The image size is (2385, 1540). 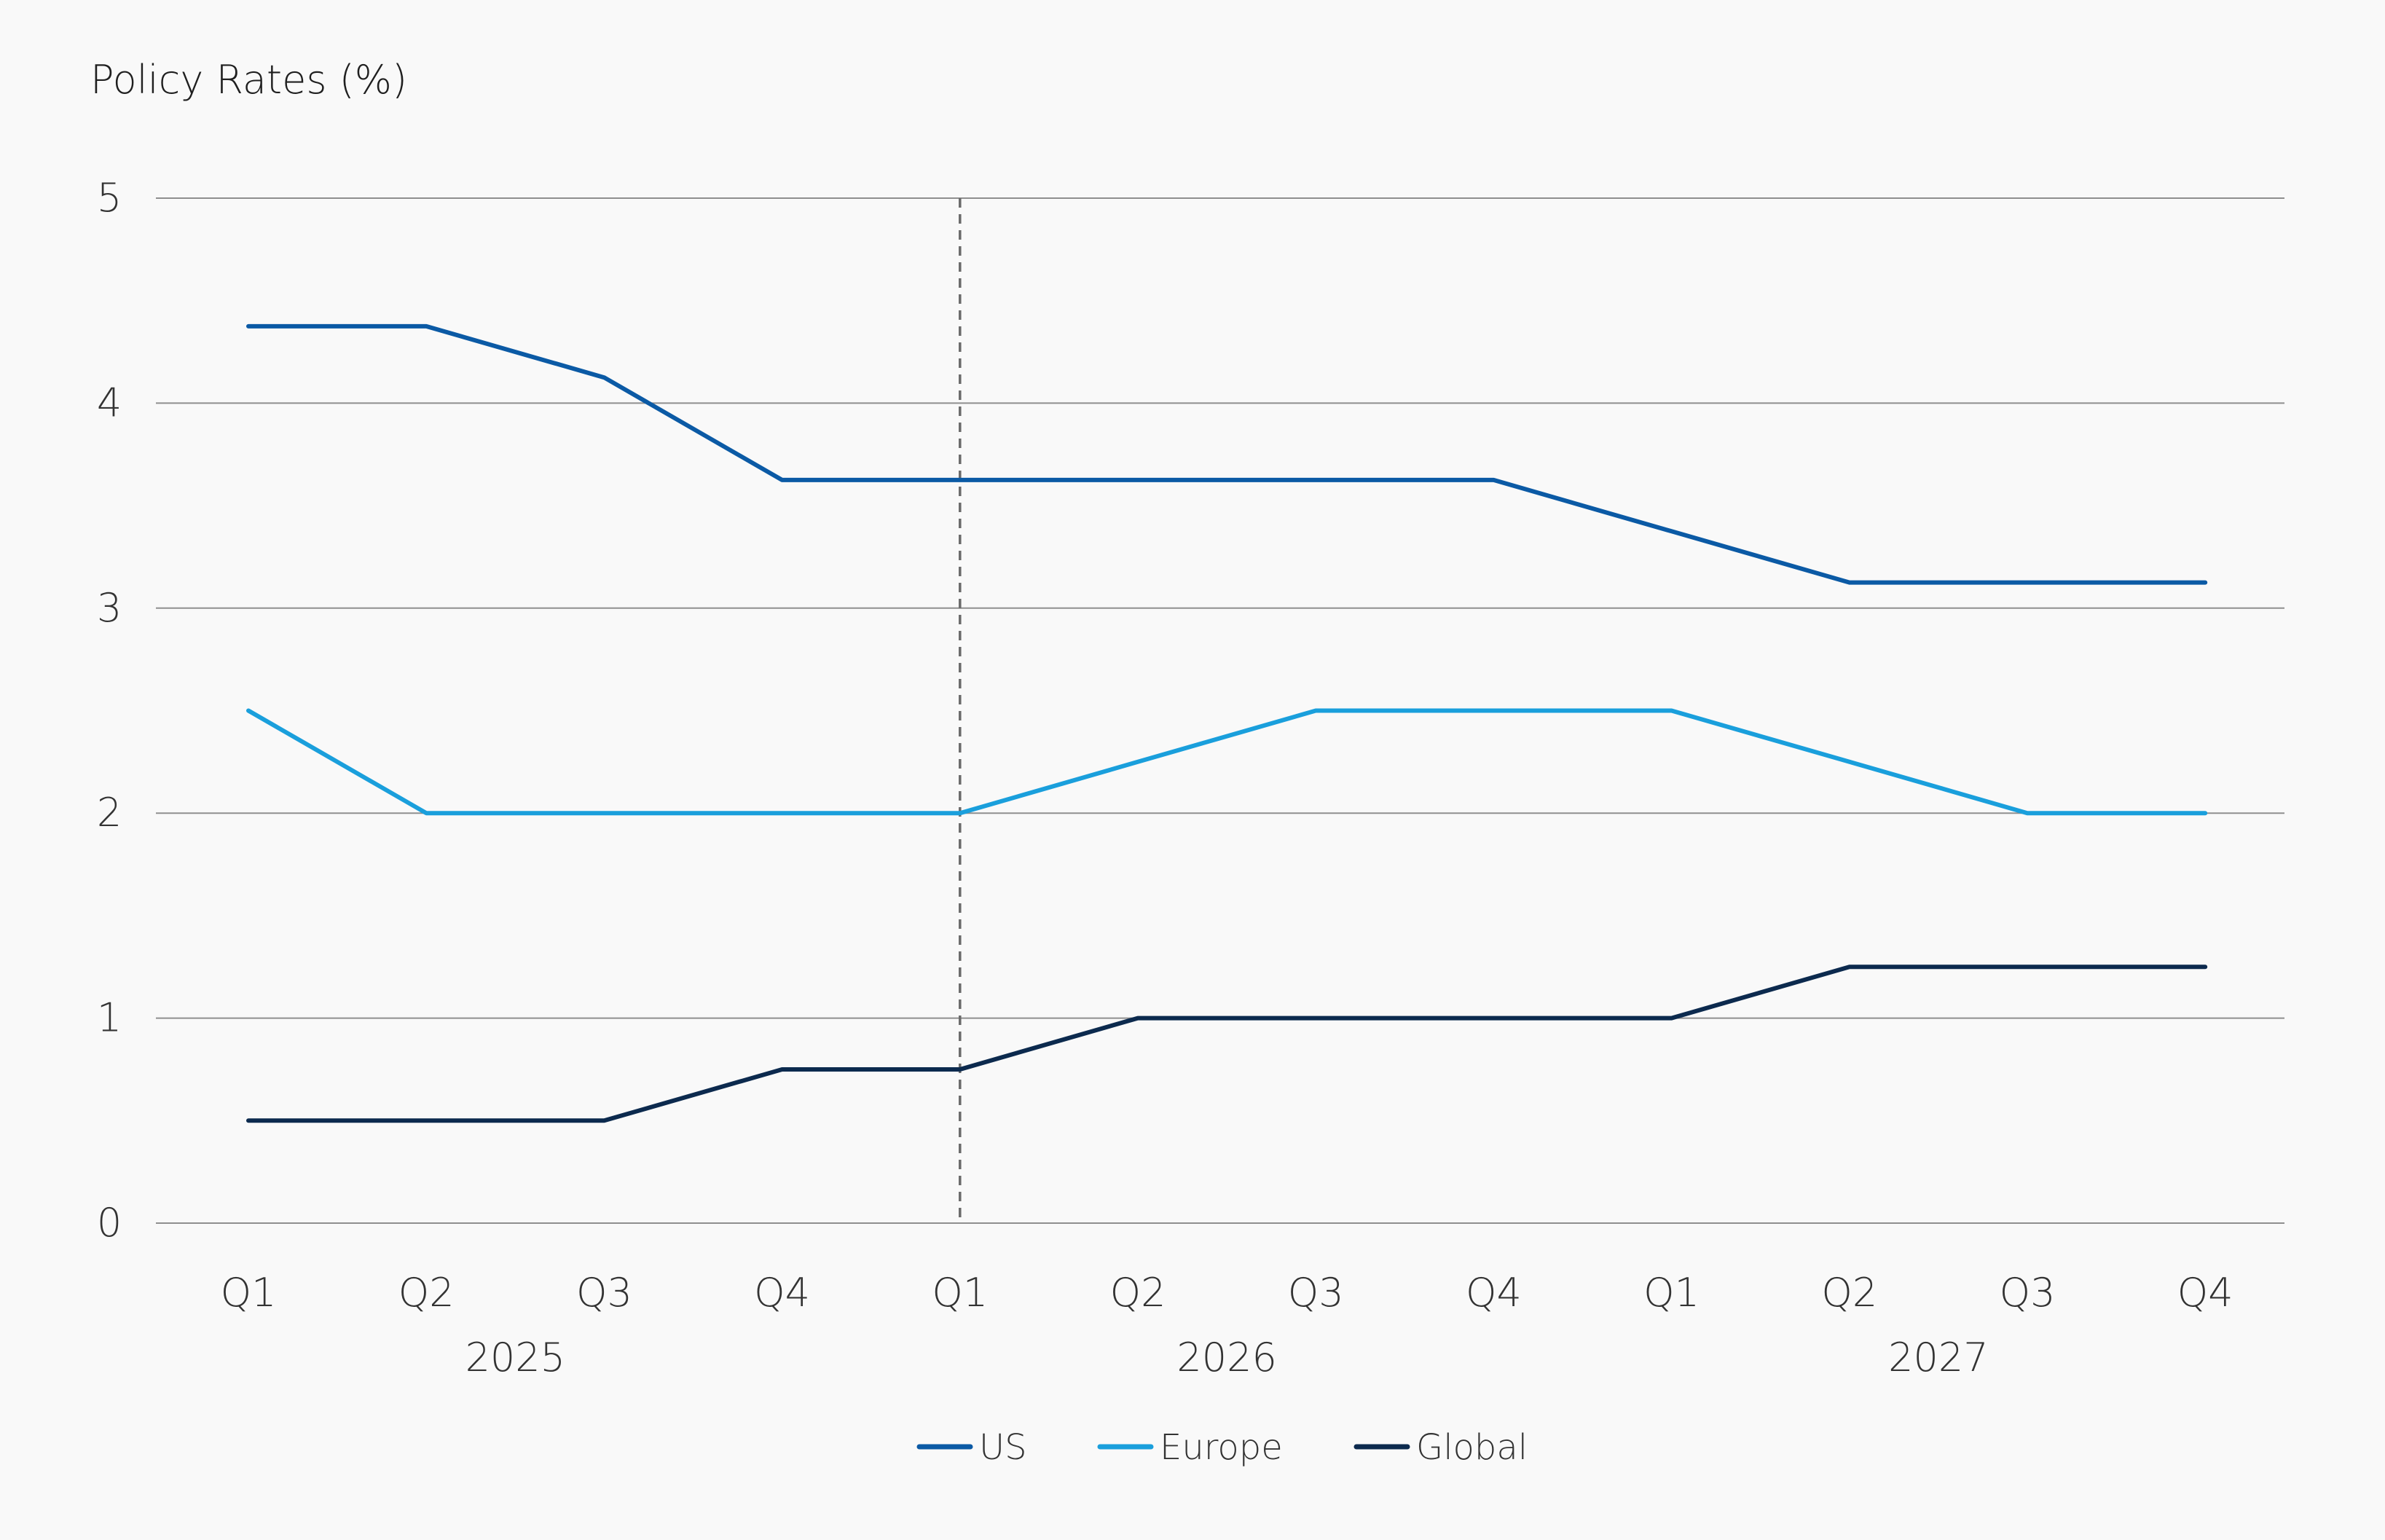 What do you see at coordinates (1472, 1447) in the screenshot?
I see `legend-label-global: Global` at bounding box center [1472, 1447].